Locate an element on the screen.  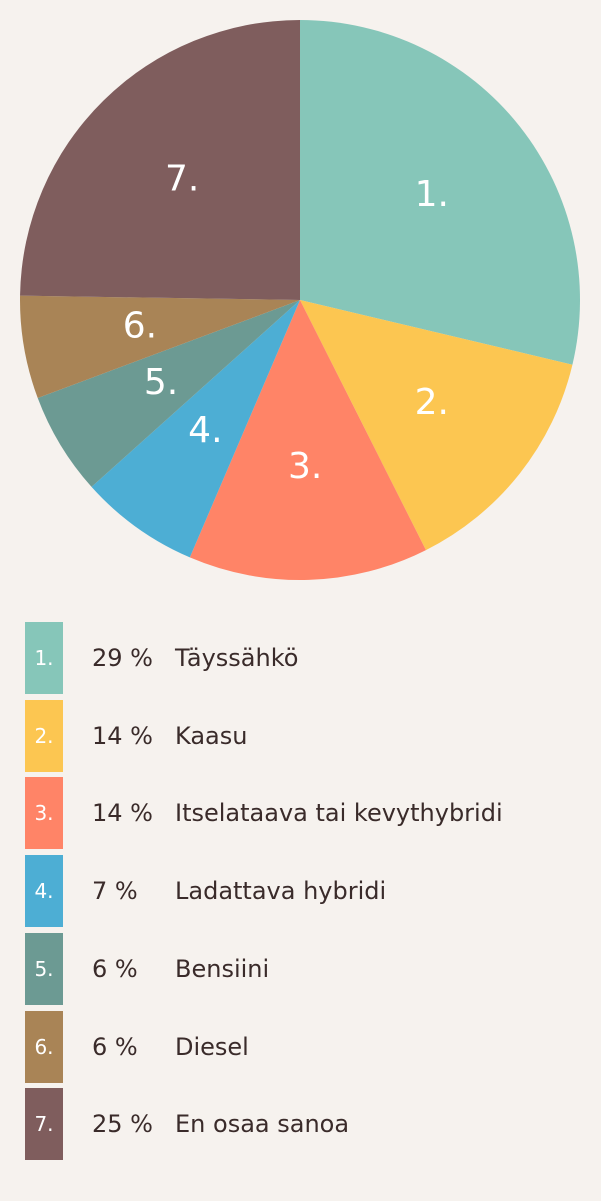
pie-slice-label-1: 1. is located at coordinates (432, 194).